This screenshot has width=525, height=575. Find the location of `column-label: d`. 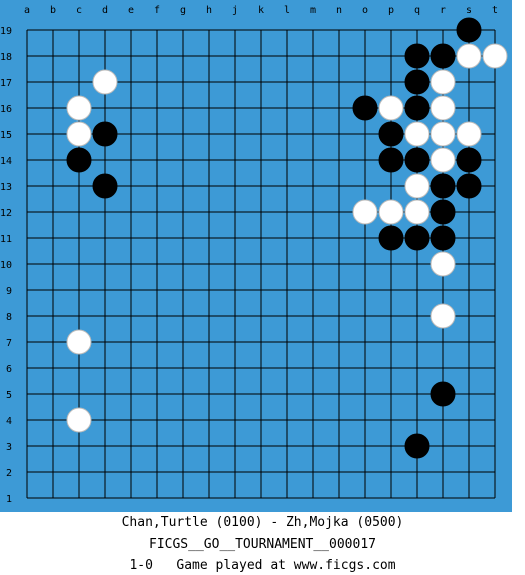

column-label: d is located at coordinates (105, 10).